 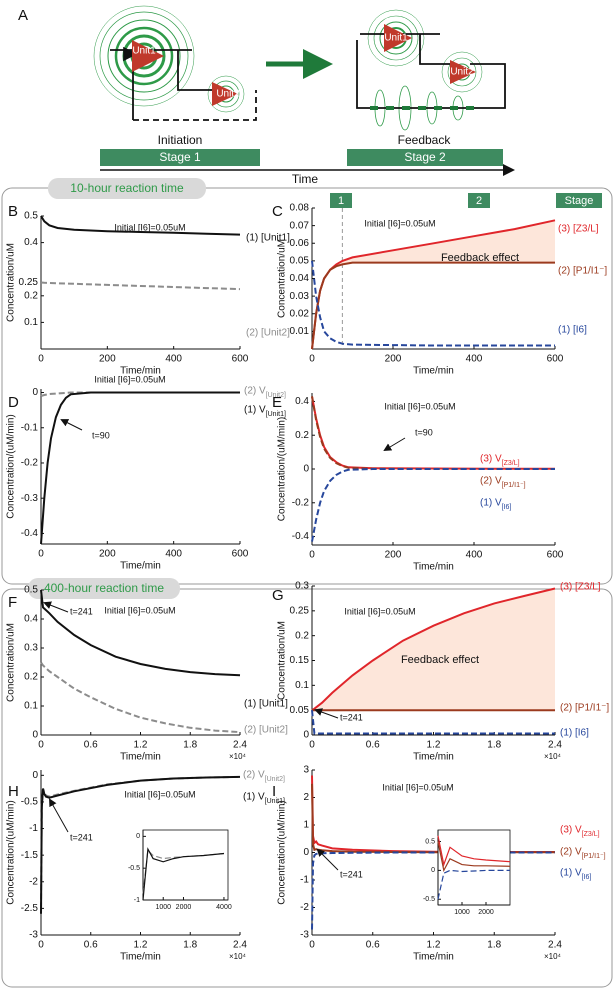 What do you see at coordinates (33, 935) in the screenshot?
I see `y-tick-label: -3` at bounding box center [33, 935].